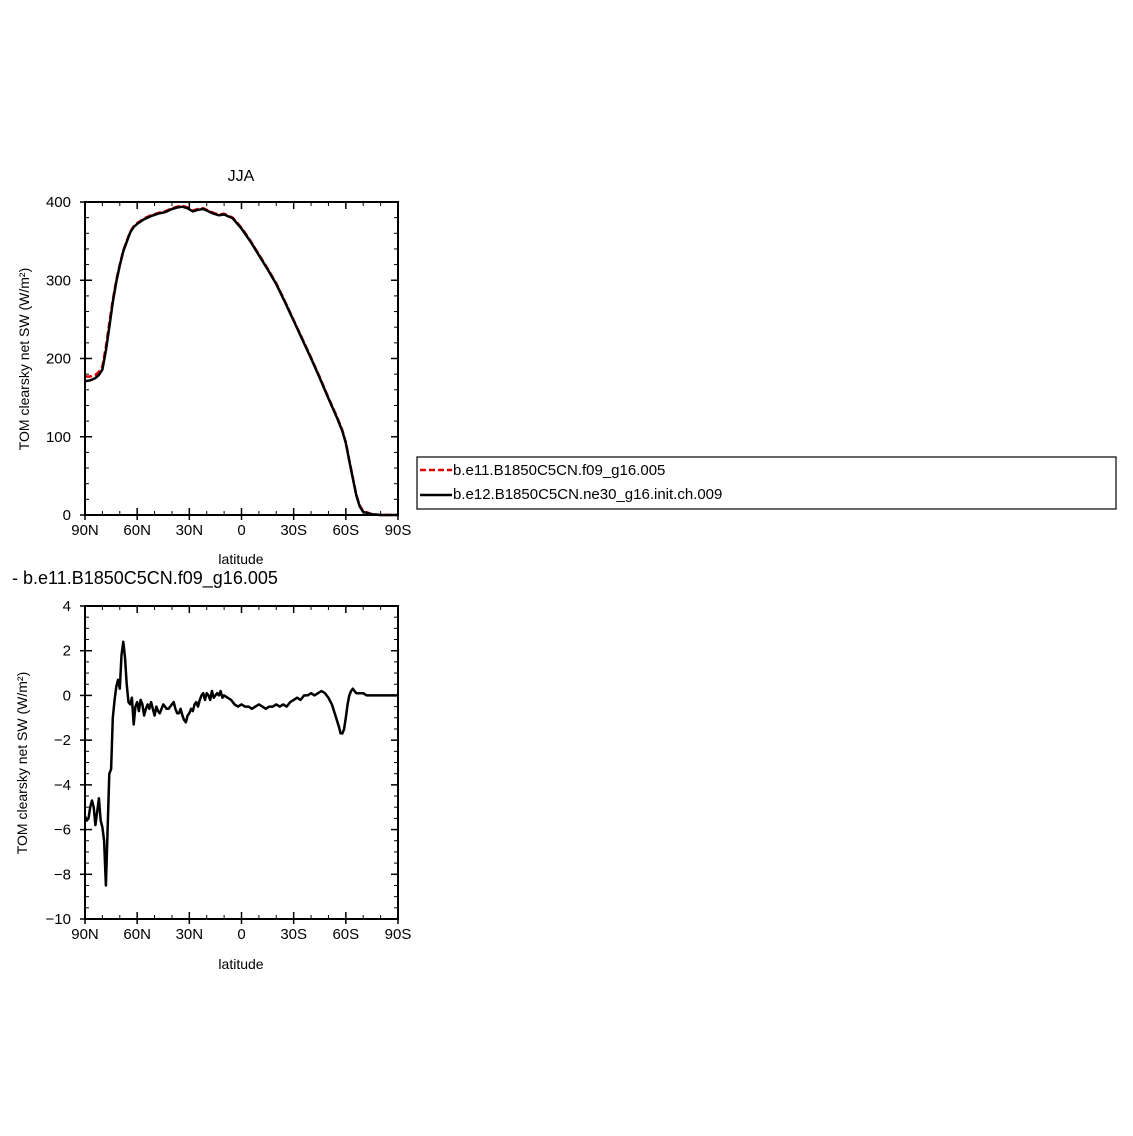 The height and width of the screenshot is (1136, 1133). I want to click on top-x-tick-label-1: 60N, so click(137, 530).